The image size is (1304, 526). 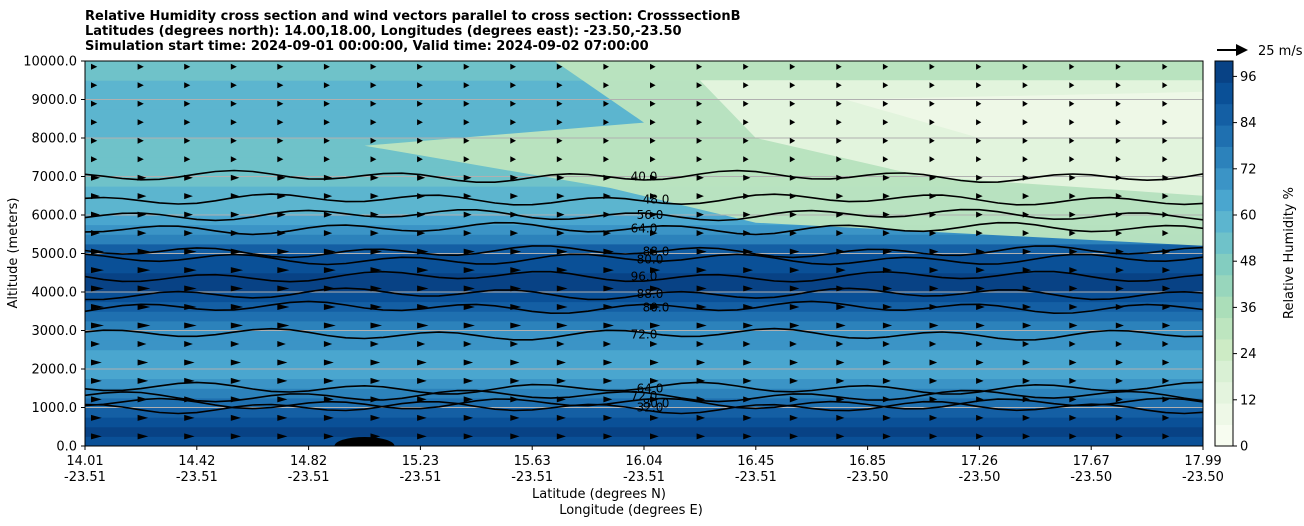 What do you see at coordinates (631, 510) in the screenshot?
I see `x-axis-label-longitude: Longitude (degrees E)` at bounding box center [631, 510].